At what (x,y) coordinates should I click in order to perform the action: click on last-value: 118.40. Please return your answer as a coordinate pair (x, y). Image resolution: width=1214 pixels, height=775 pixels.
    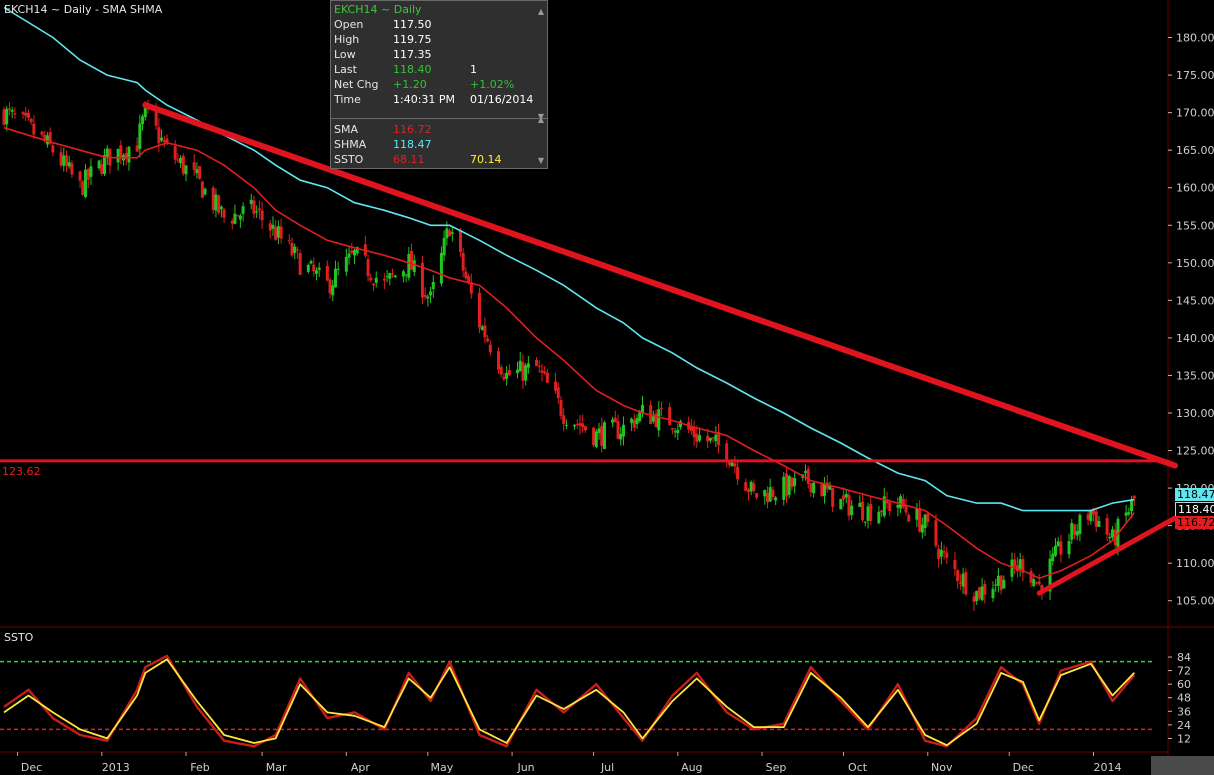
    Looking at the image, I should click on (412, 69).